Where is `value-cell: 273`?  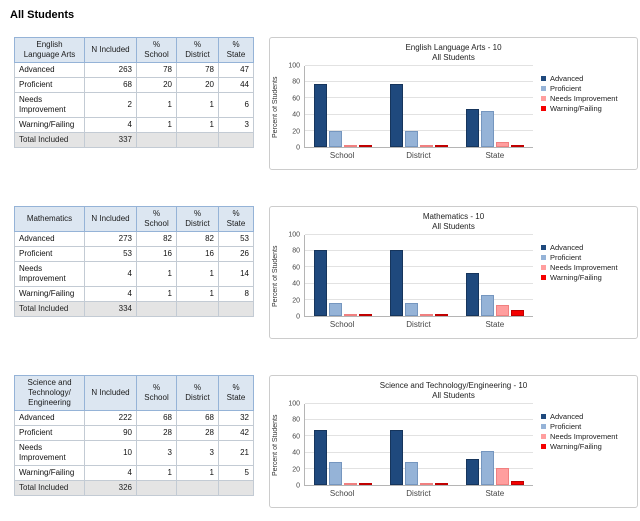
value-cell: 273 is located at coordinates (110, 239).